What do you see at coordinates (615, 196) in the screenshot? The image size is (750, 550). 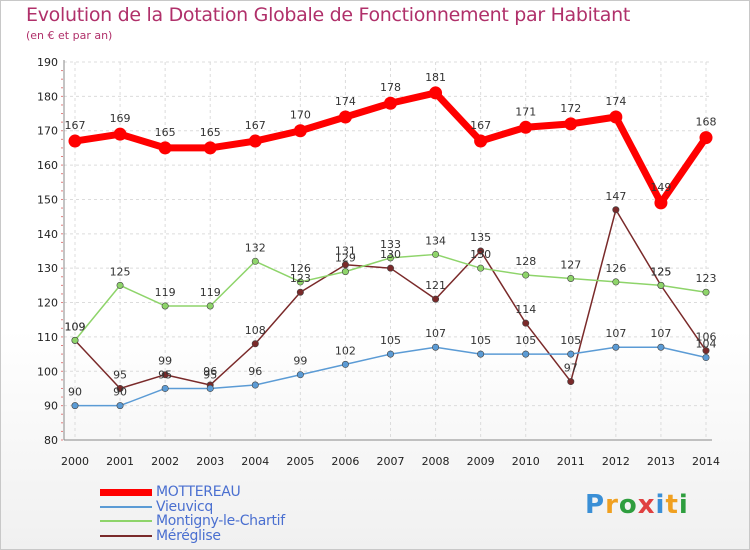 I see `data-label: 147` at bounding box center [615, 196].